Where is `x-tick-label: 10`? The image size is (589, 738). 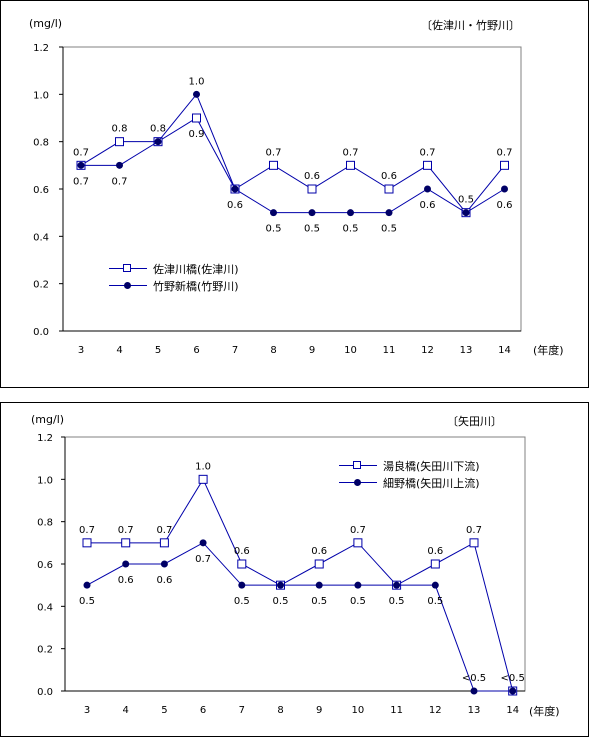
x-tick-label: 10 is located at coordinates (350, 350).